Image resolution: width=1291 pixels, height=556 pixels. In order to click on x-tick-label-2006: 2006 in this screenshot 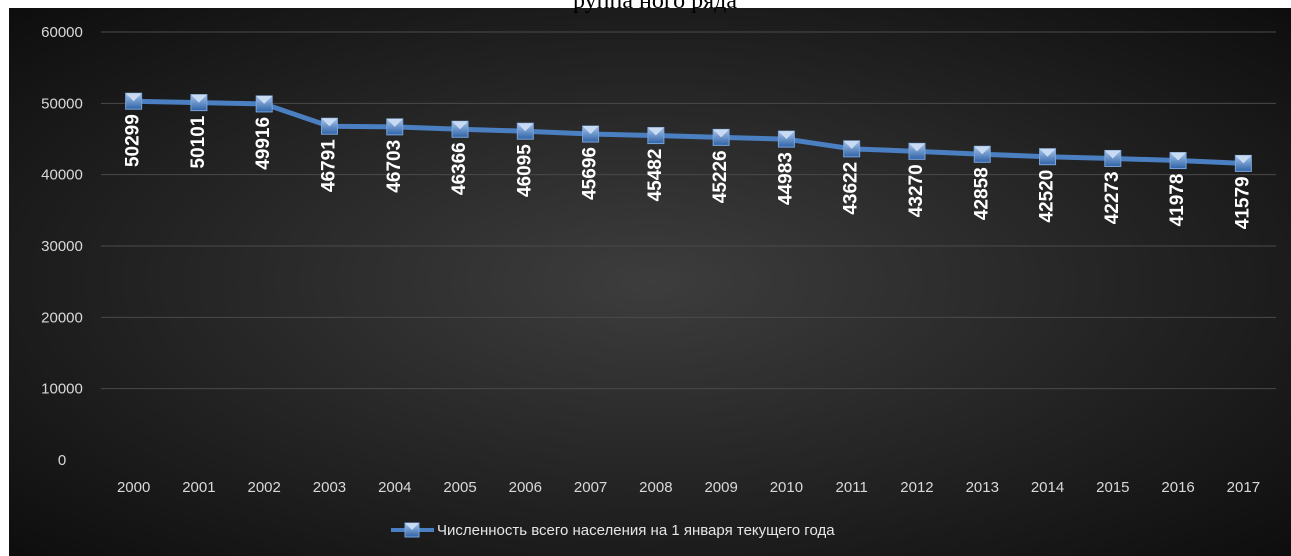, I will do `click(525, 487)`.